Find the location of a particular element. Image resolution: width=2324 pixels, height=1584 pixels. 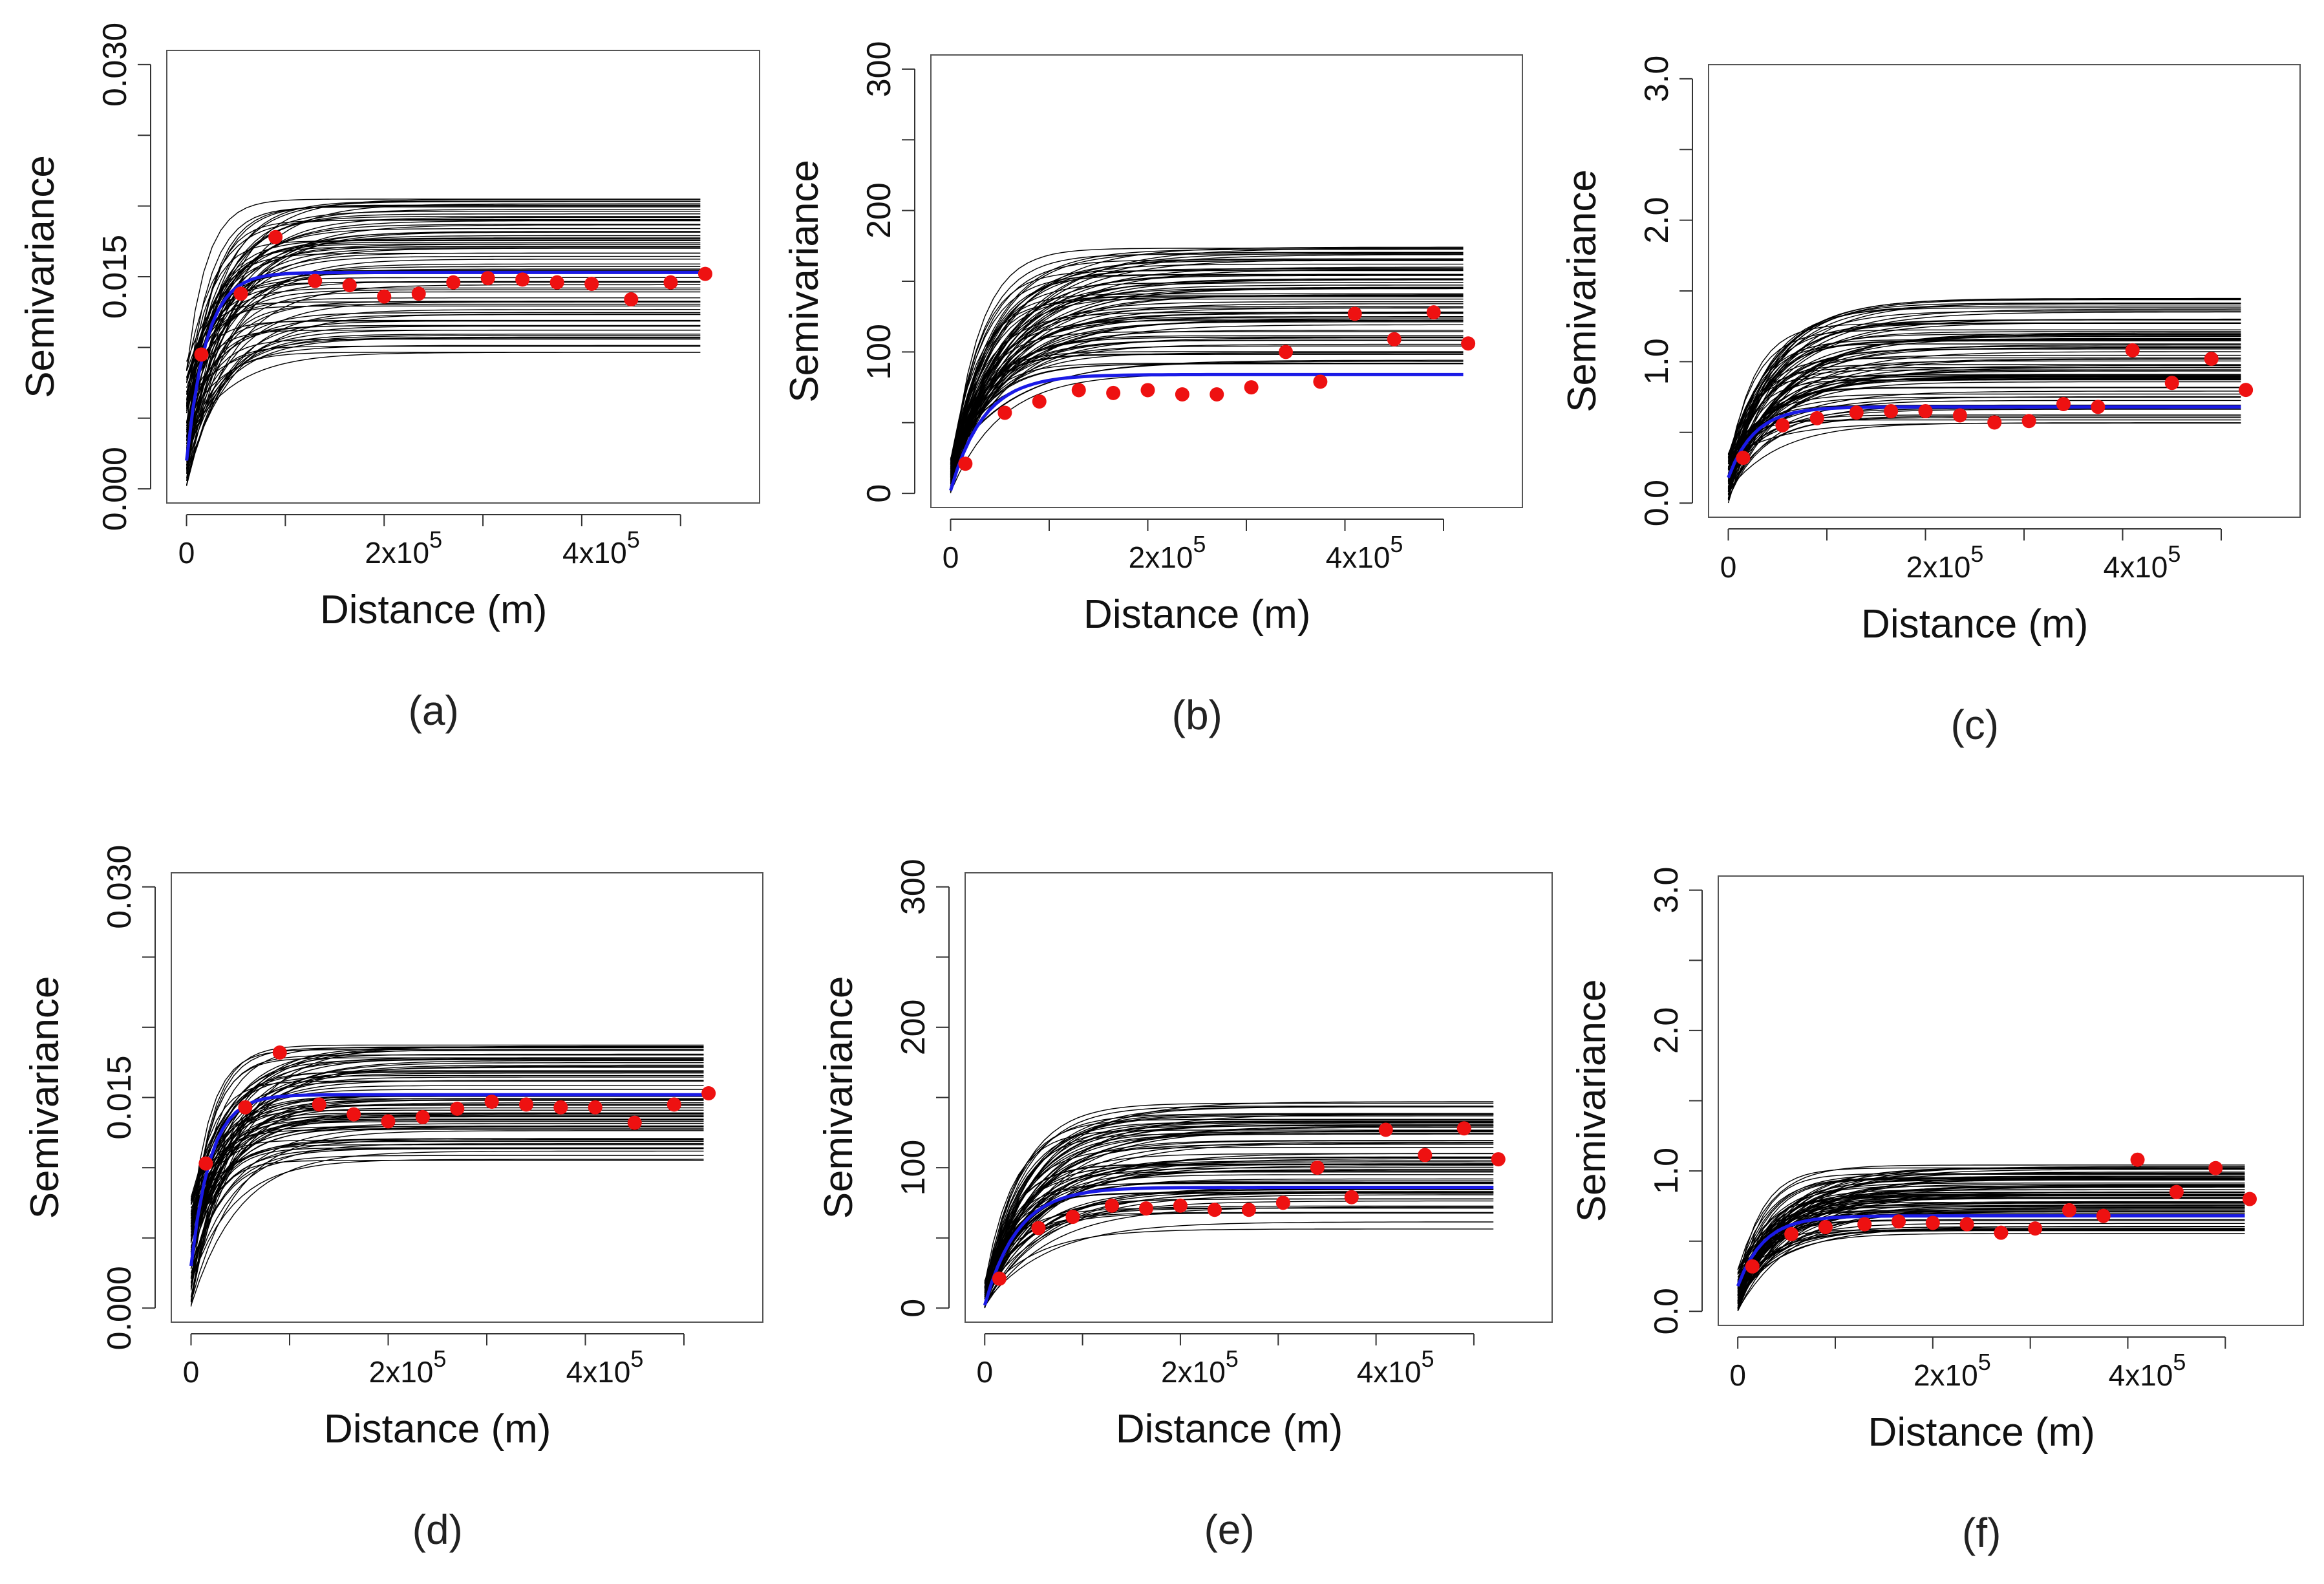

panel-label: (d) is located at coordinates (437, 1529).